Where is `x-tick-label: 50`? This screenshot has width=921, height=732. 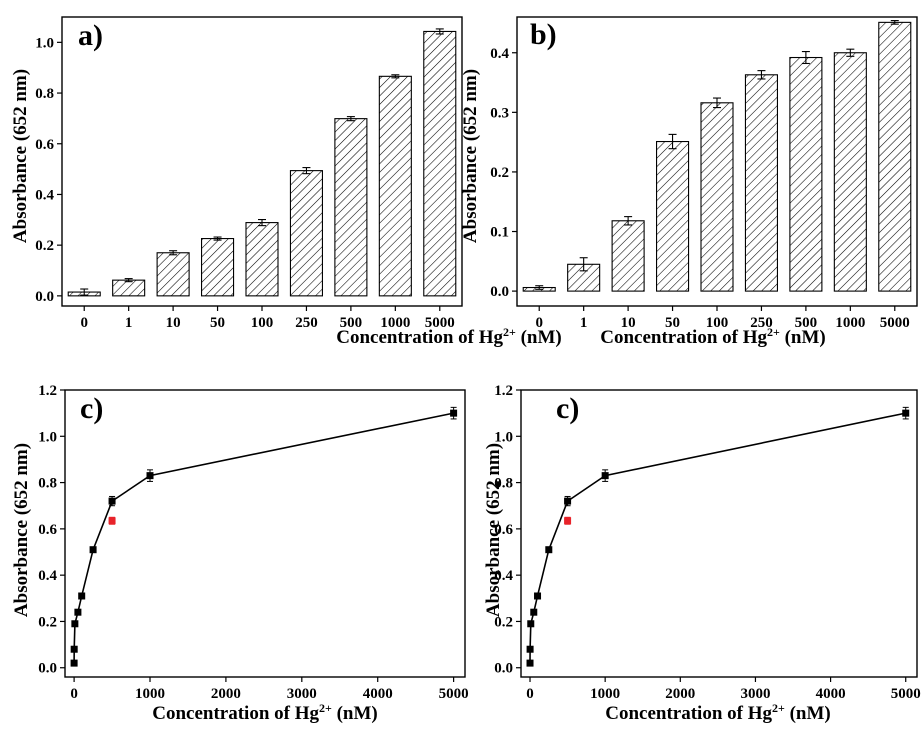
x-tick-label: 50 is located at coordinates (217, 323).